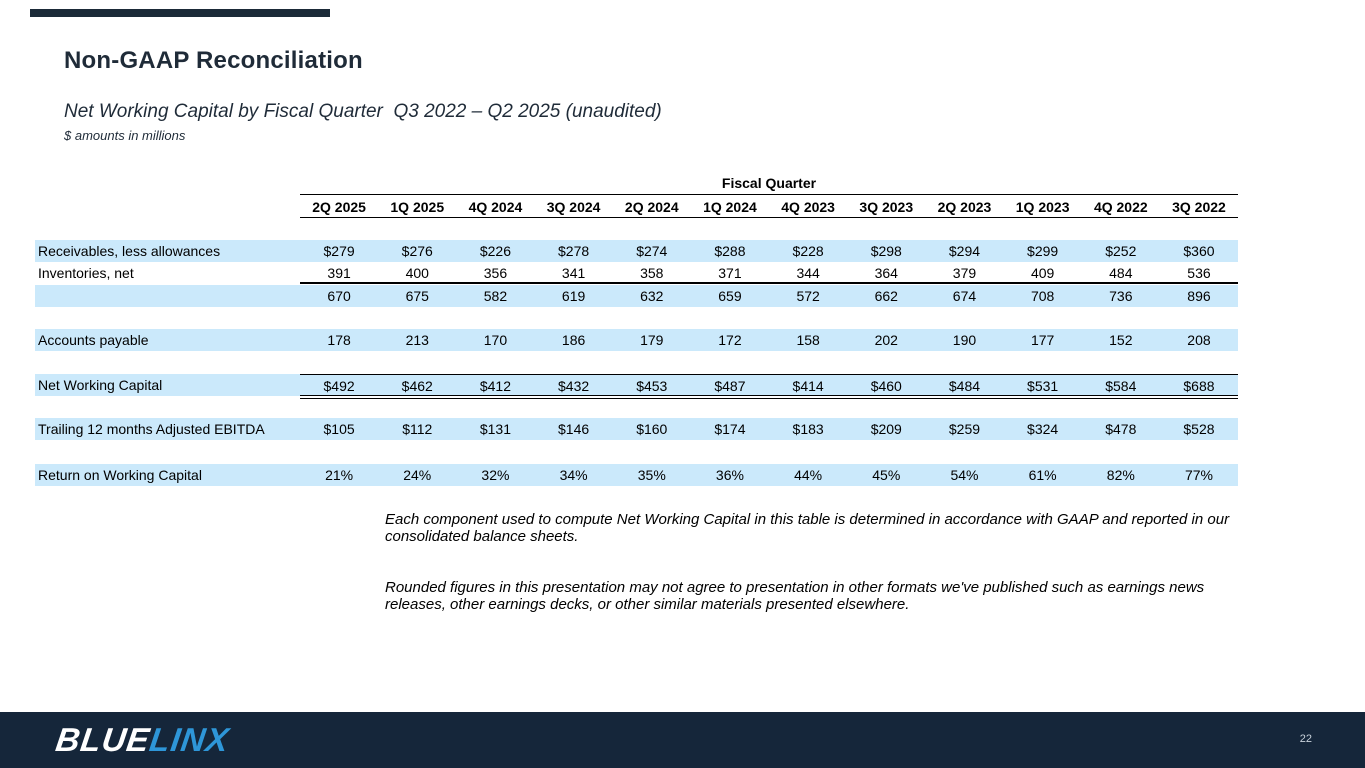 This screenshot has width=1365, height=768. What do you see at coordinates (886, 273) in the screenshot?
I see `value-cell: 364` at bounding box center [886, 273].